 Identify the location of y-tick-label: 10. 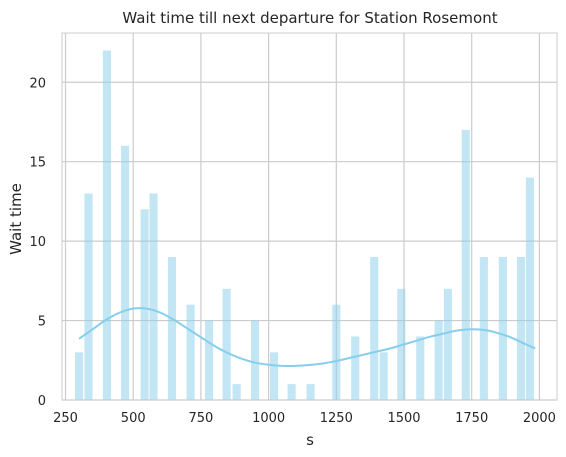
(37, 242).